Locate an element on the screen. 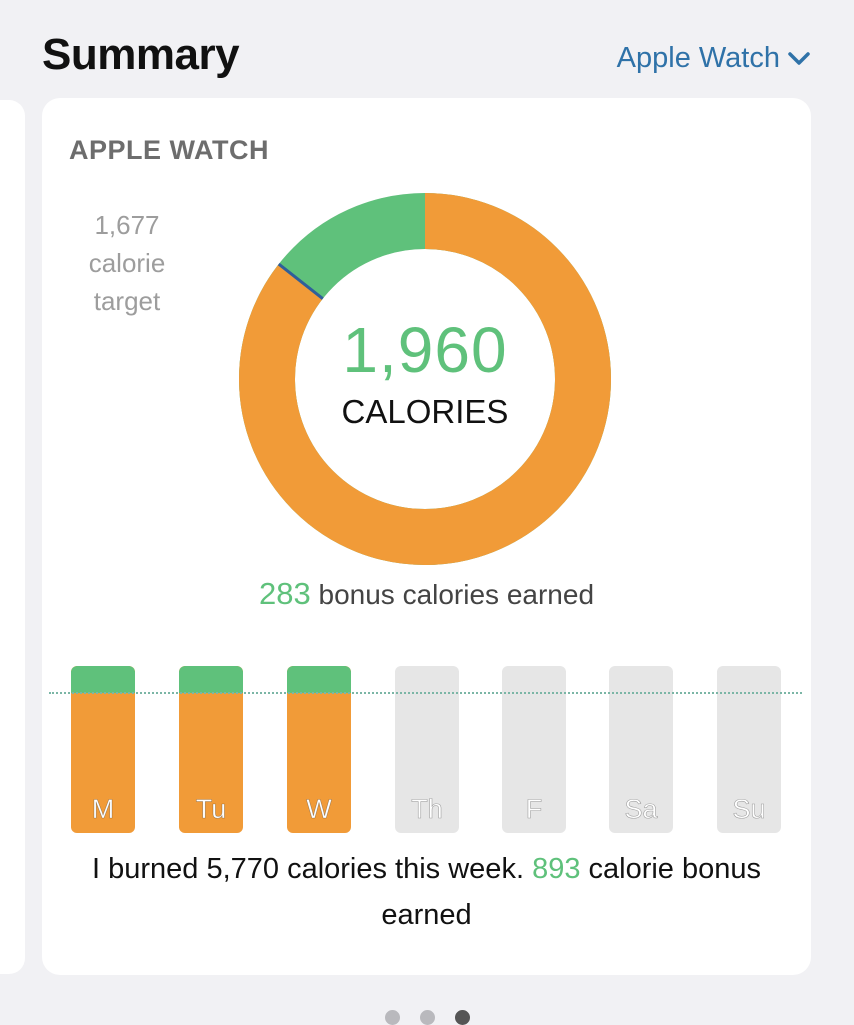  page-dot-current is located at coordinates (462, 1017).